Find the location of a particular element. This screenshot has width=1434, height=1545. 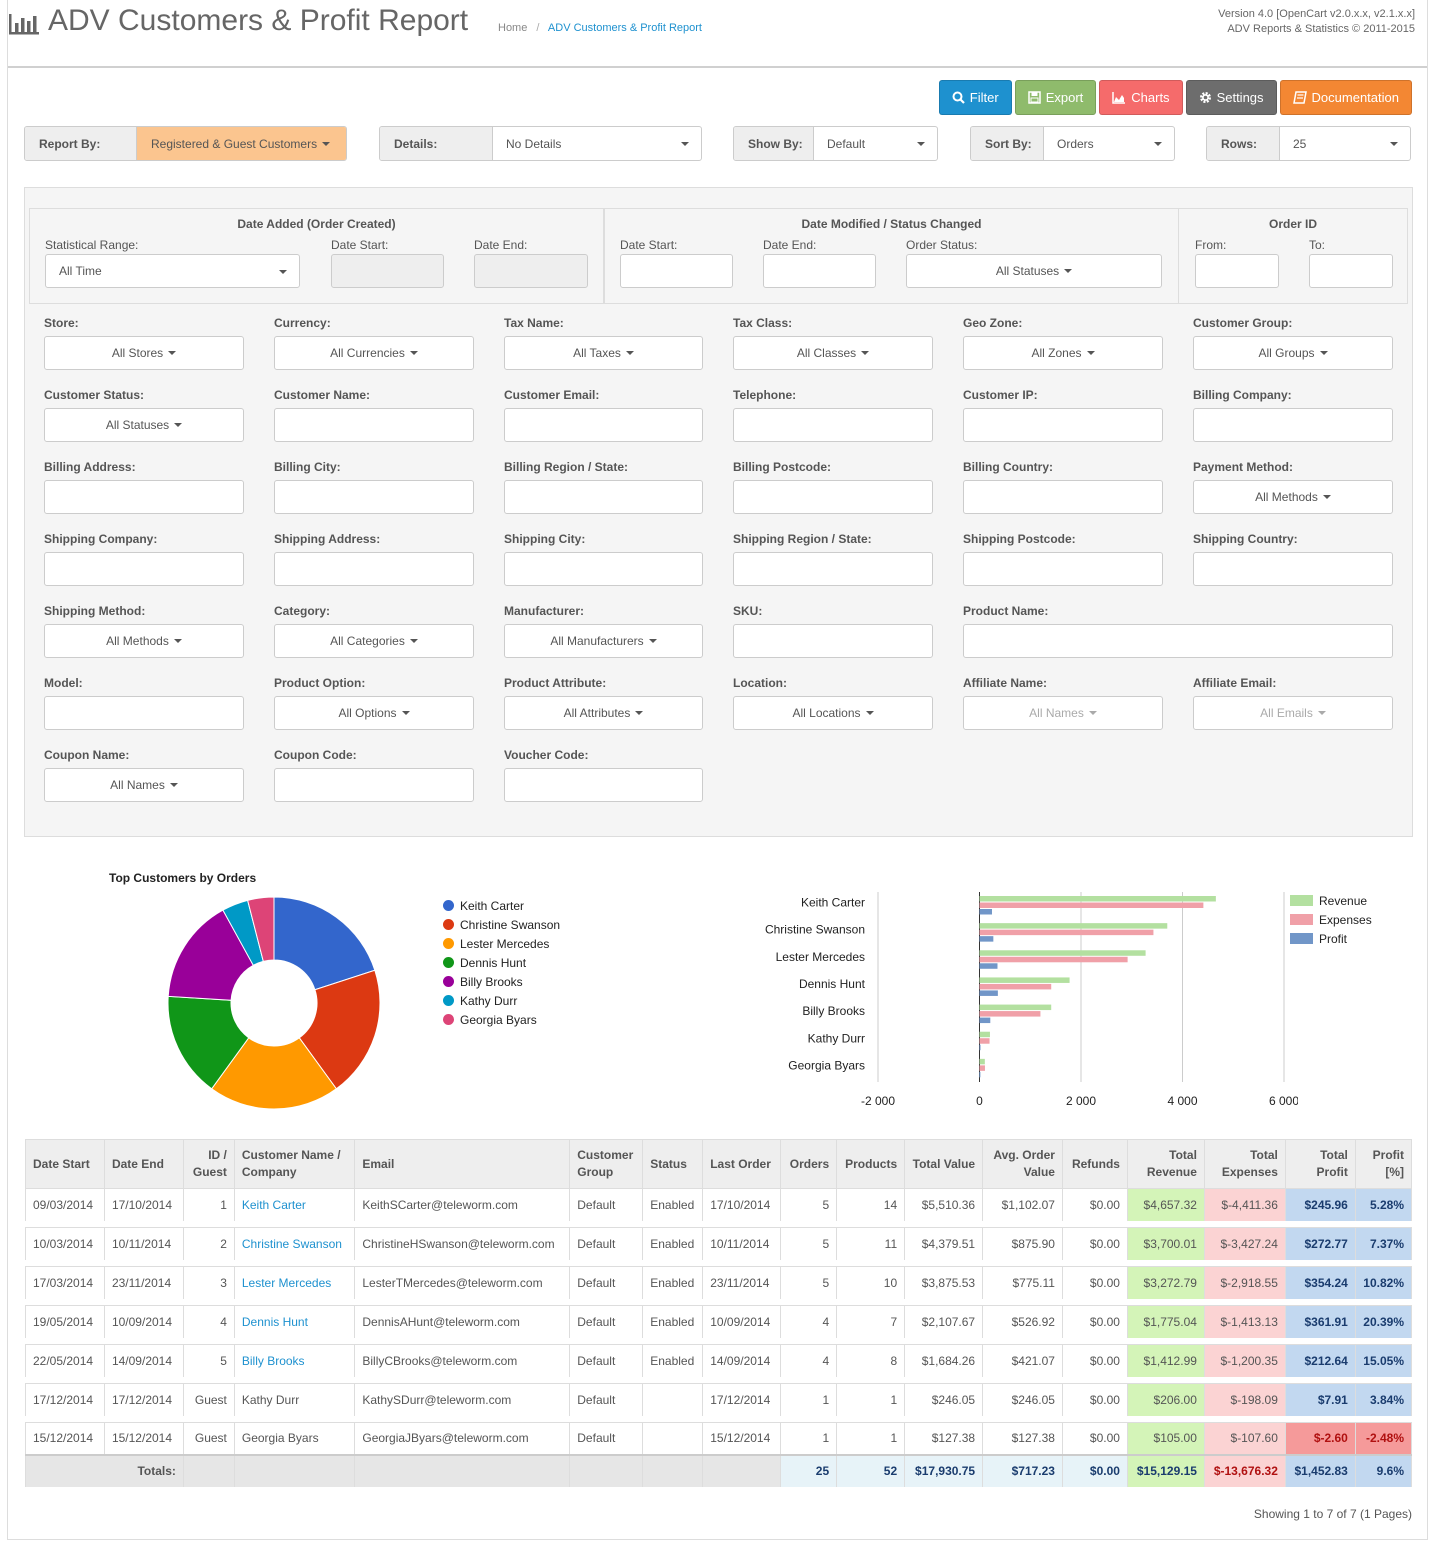

billing-country-input is located at coordinates (1063, 497).